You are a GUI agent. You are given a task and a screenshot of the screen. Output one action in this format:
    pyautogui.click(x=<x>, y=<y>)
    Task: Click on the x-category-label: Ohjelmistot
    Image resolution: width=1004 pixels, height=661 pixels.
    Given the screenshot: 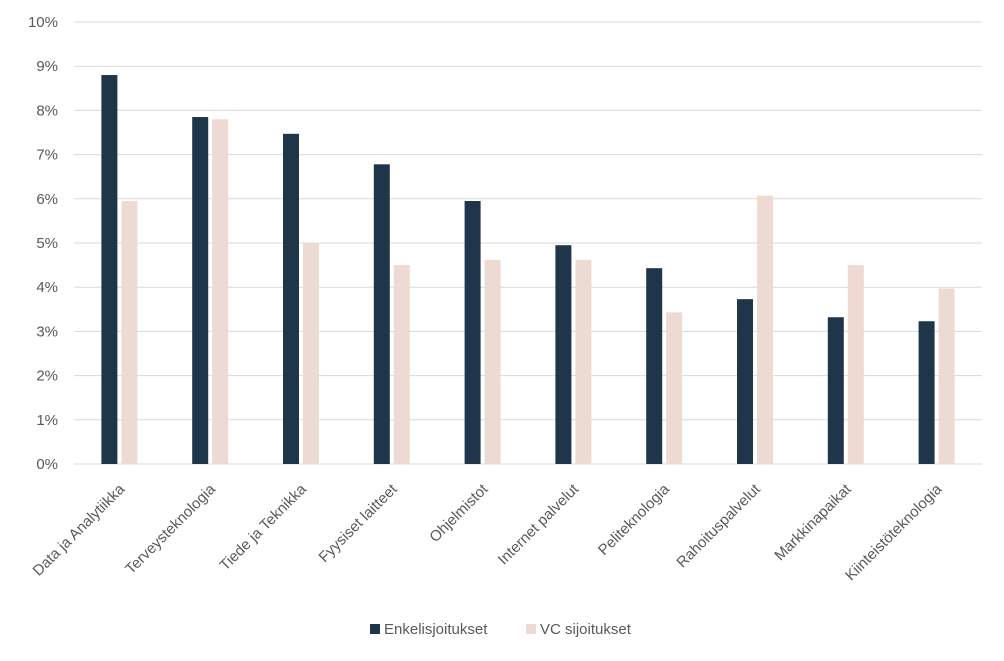 What is the action you would take?
    pyautogui.click(x=459, y=513)
    